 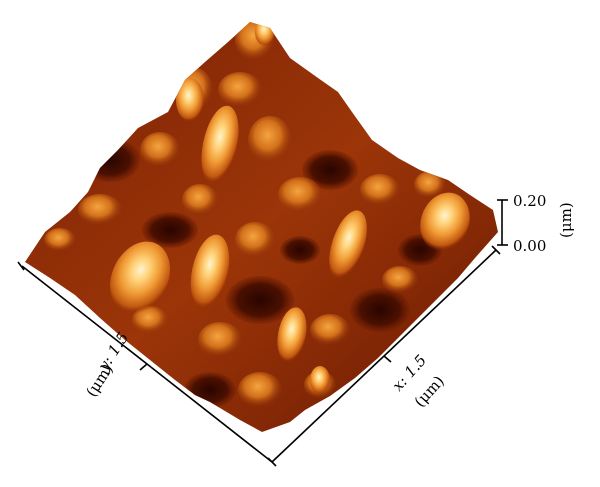 I want to click on z-tick-label-top: 0.20, so click(x=529, y=201).